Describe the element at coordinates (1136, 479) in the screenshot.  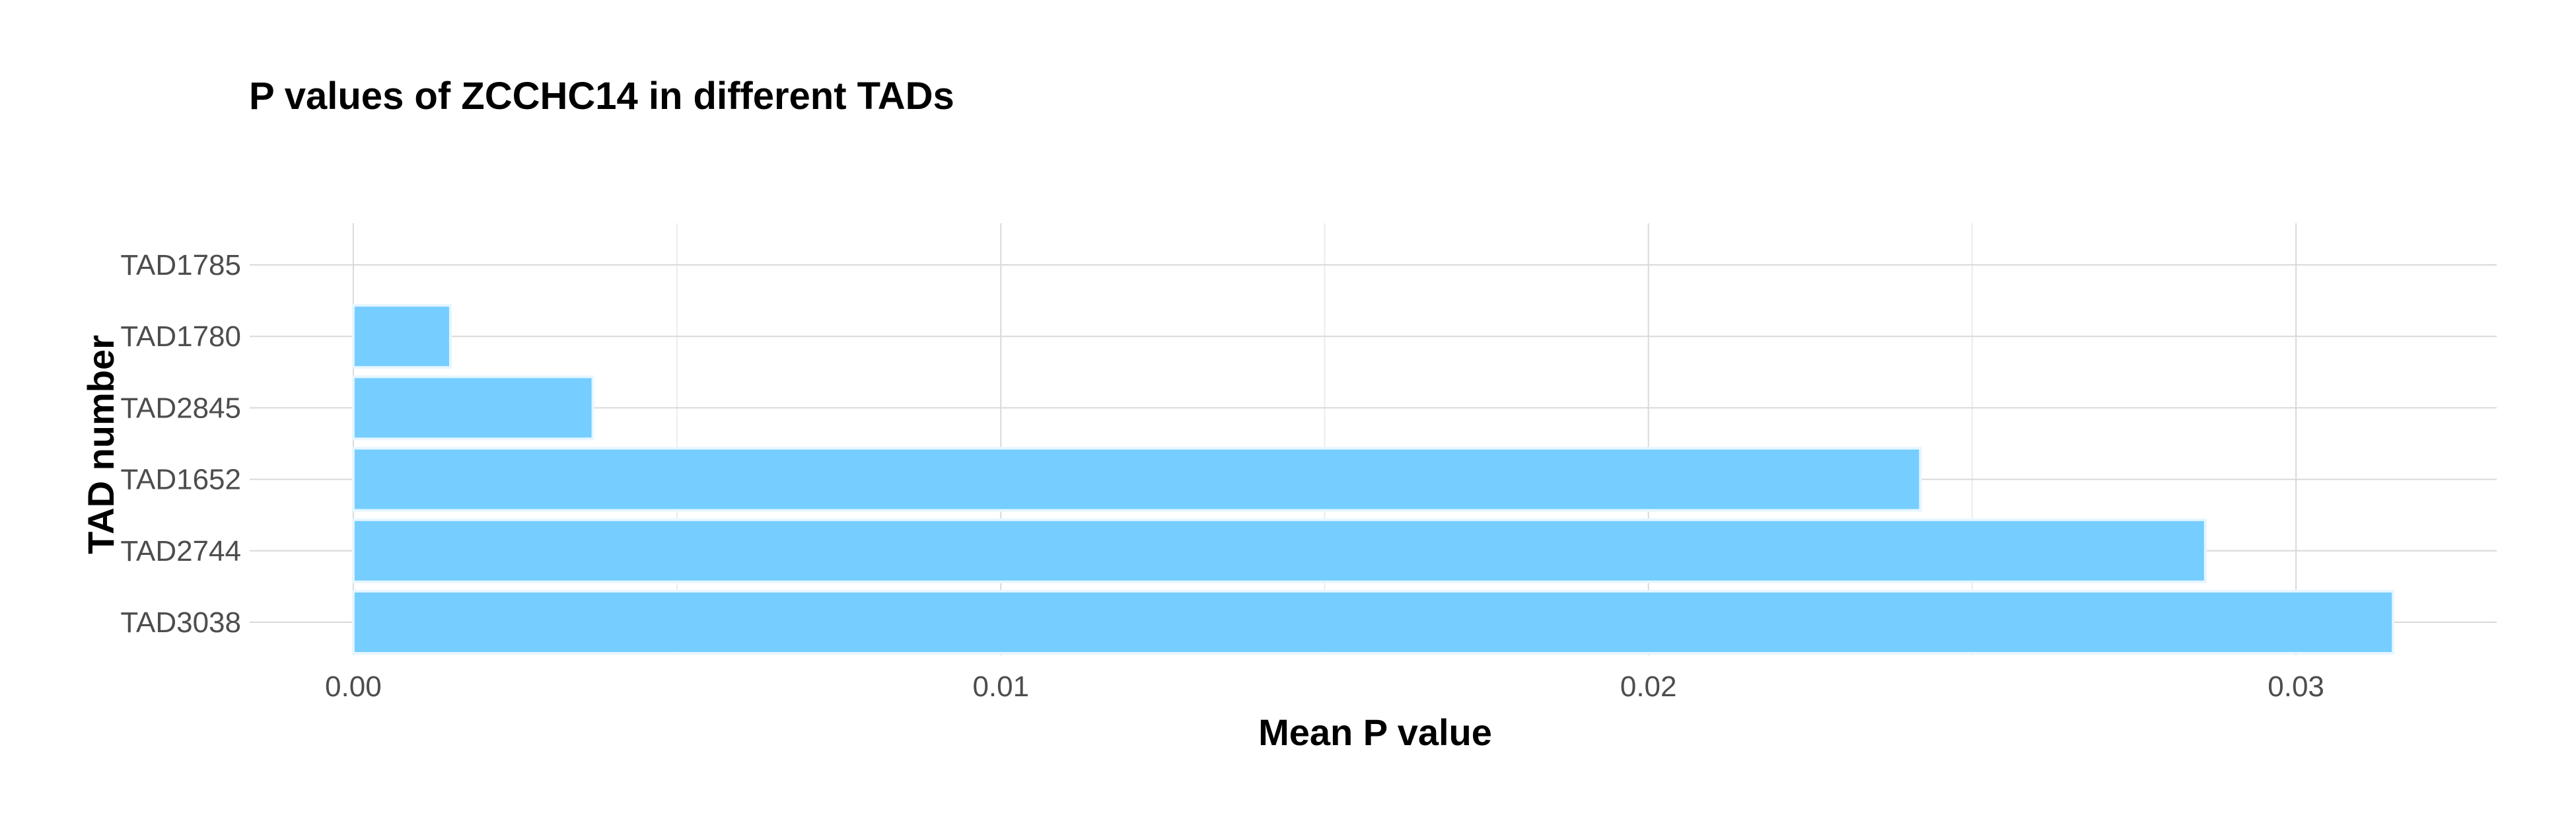
I see `bar-TAD1652` at that location.